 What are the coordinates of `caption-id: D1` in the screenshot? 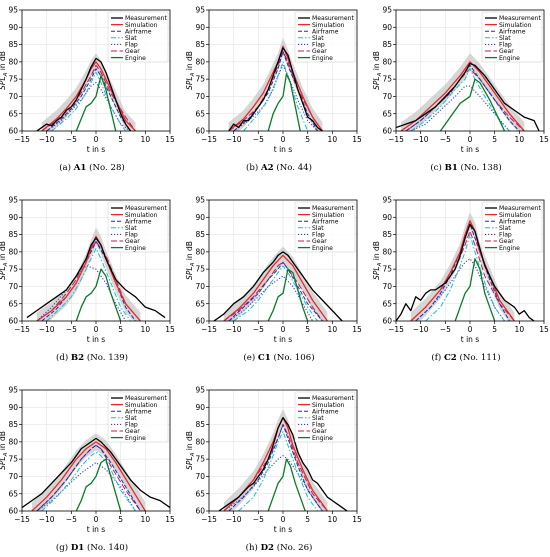 It's located at (77, 548).